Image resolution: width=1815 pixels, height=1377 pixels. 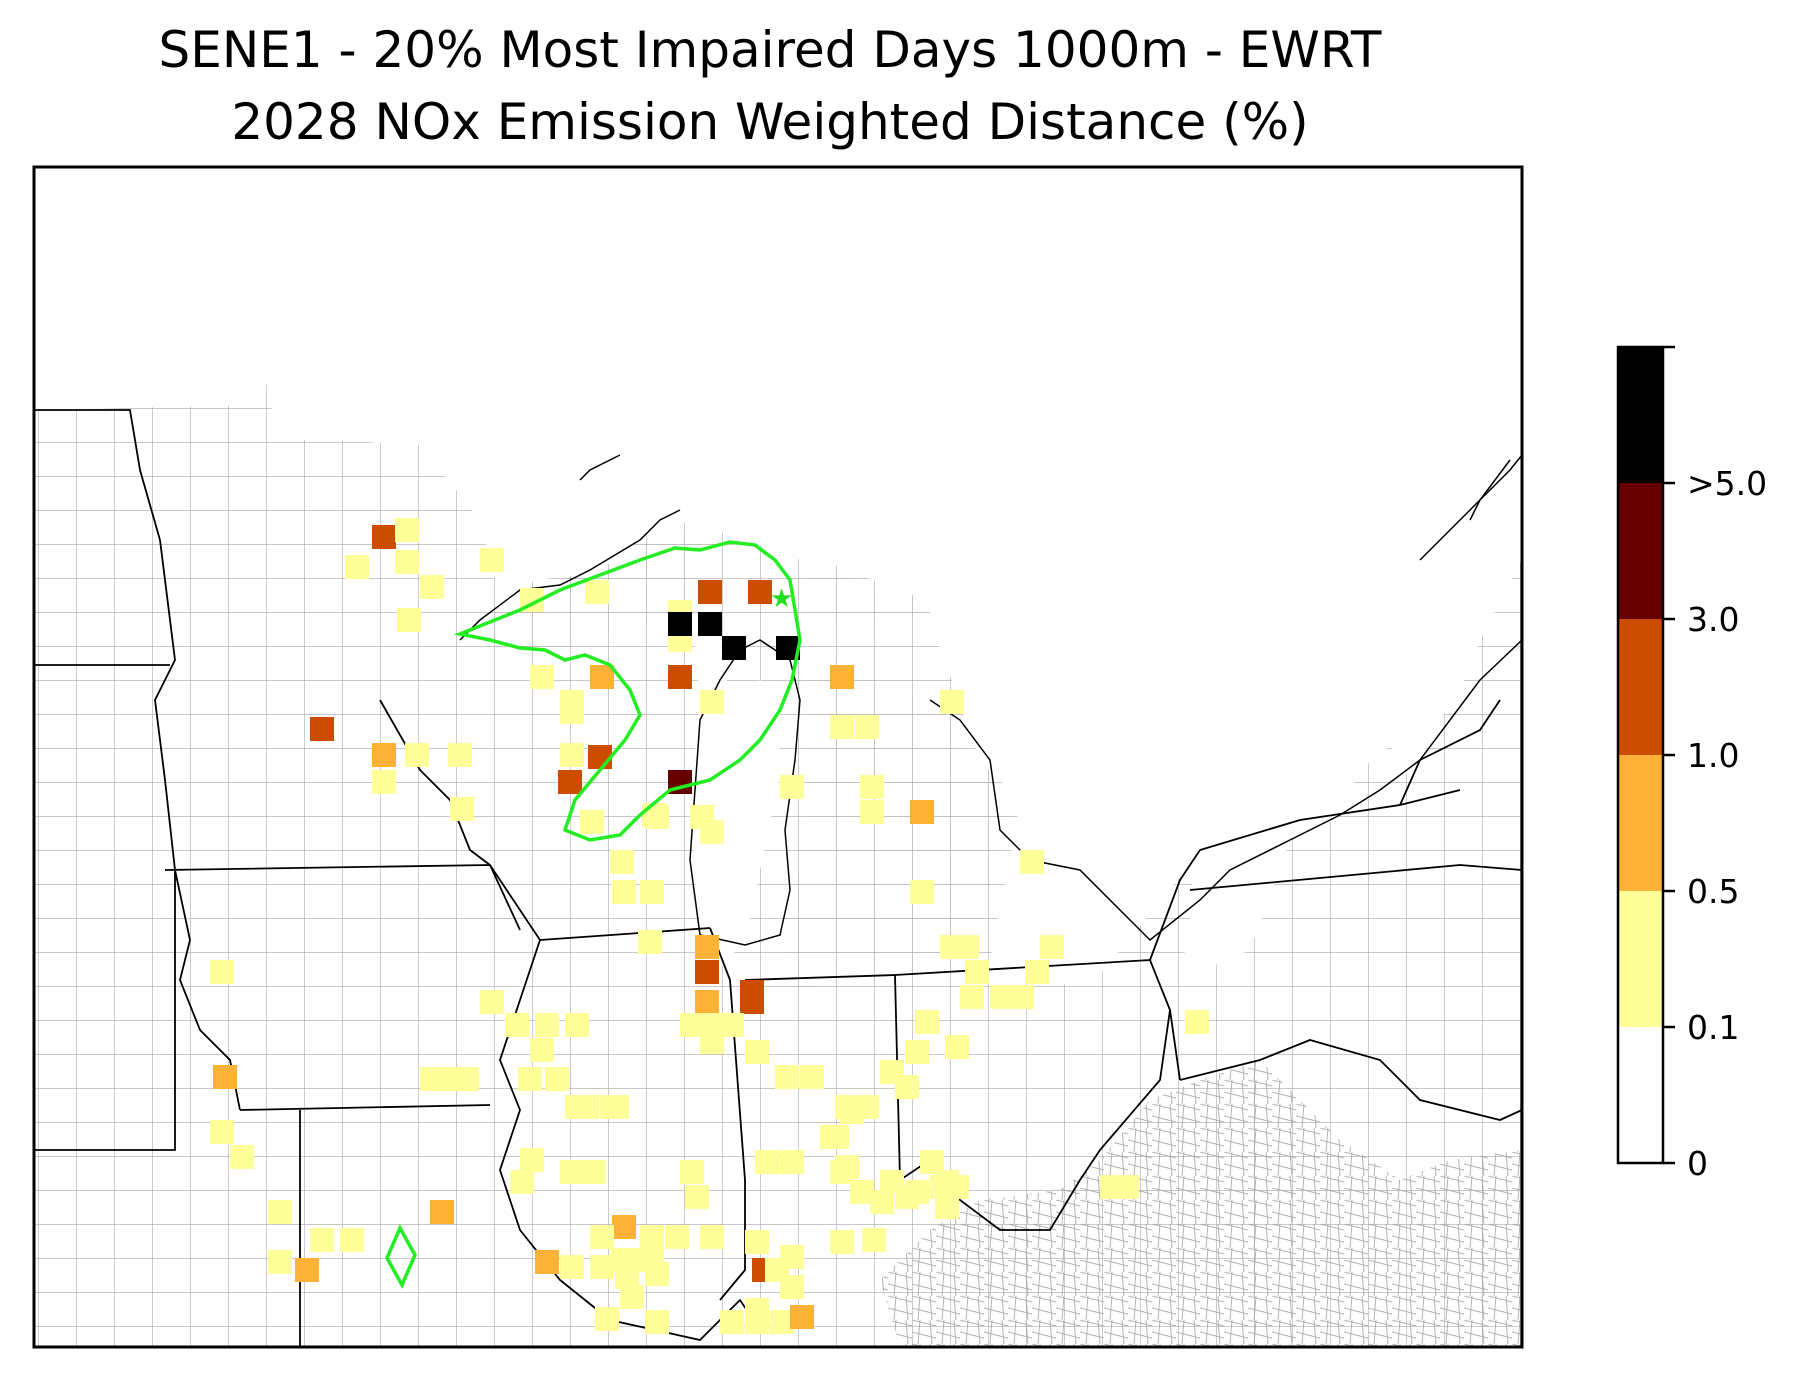 I want to click on colorbar-tick-label: >5.0, so click(x=1727, y=483).